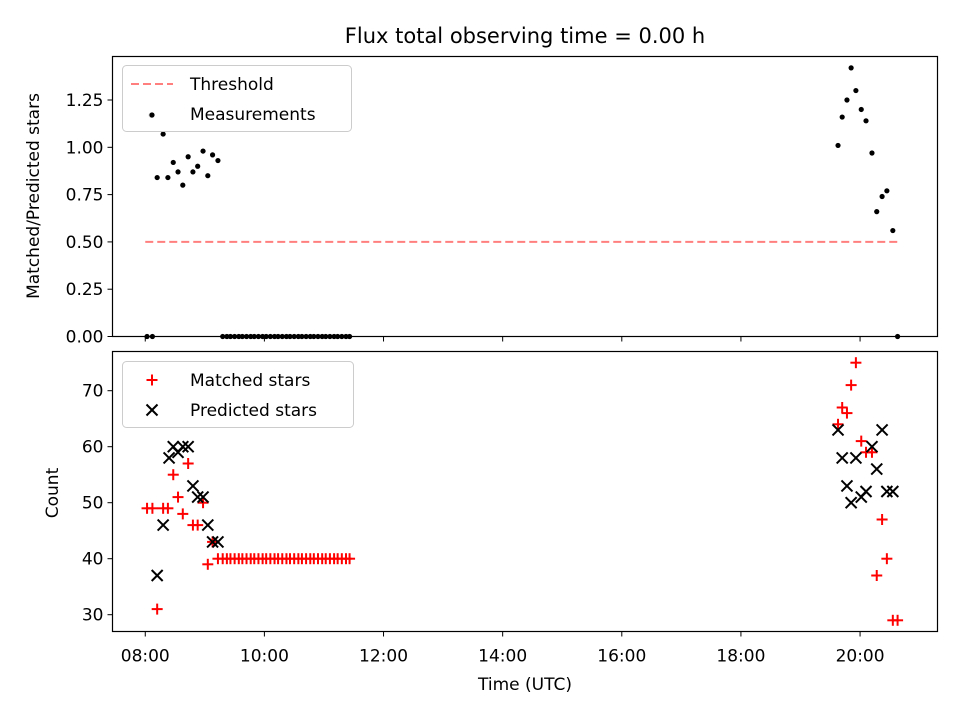 The height and width of the screenshot is (720, 960). What do you see at coordinates (93, 448) in the screenshot?
I see `y-tick-label: 60` at bounding box center [93, 448].